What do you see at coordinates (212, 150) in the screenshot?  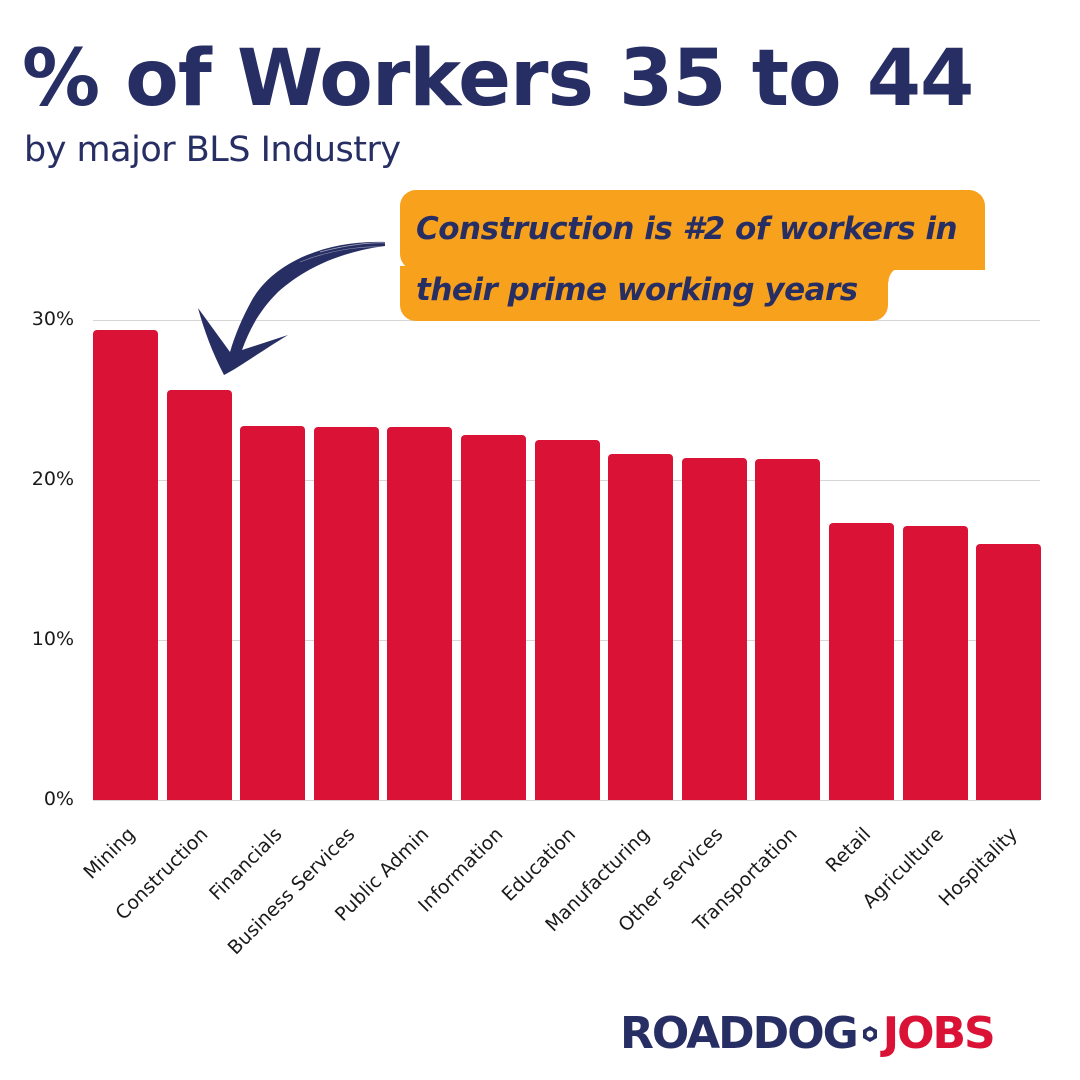 I see `chart-subtitle: by major BLS Industry` at bounding box center [212, 150].